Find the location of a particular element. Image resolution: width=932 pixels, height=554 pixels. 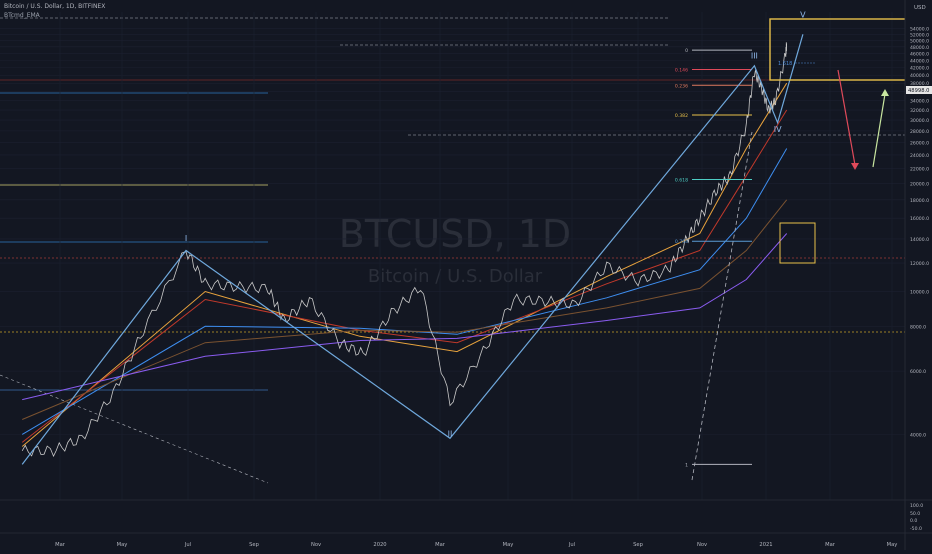

fib-level-label: 0.618 is located at coordinates (681, 180).